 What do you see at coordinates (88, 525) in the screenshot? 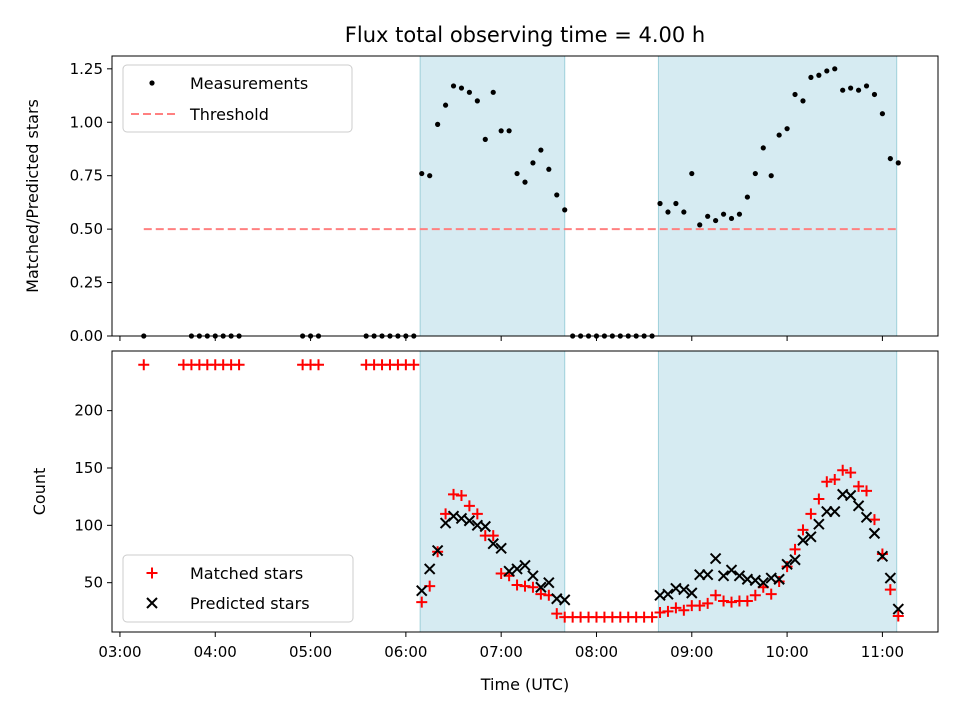
I see `bottom-y-tick-label: 100` at bounding box center [88, 525].